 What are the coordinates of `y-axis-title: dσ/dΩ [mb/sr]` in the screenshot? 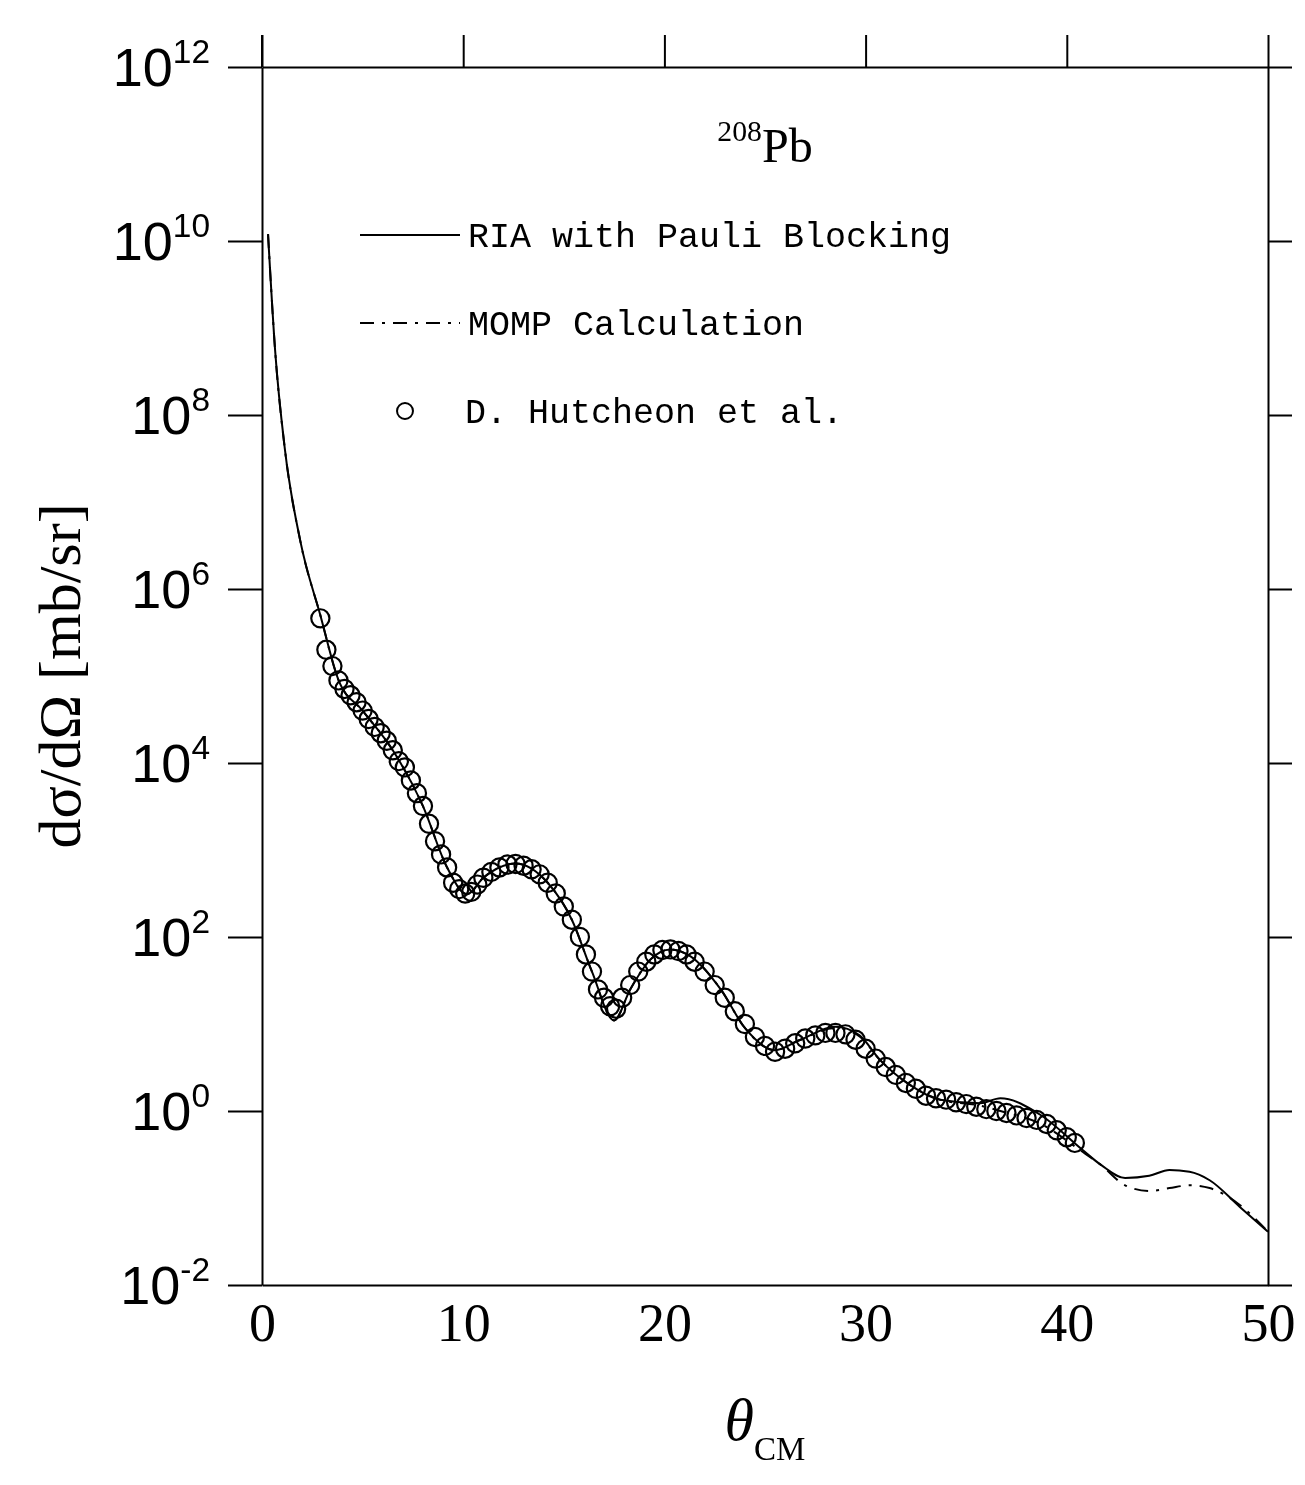 It's located at (60, 676).